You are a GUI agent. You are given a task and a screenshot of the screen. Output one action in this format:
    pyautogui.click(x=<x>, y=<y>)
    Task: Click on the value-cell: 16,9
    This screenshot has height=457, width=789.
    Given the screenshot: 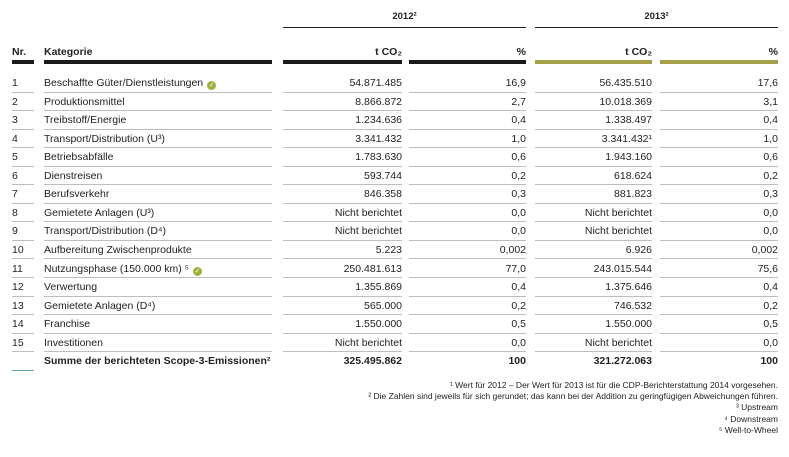 What is the action you would take?
    pyautogui.click(x=515, y=83)
    